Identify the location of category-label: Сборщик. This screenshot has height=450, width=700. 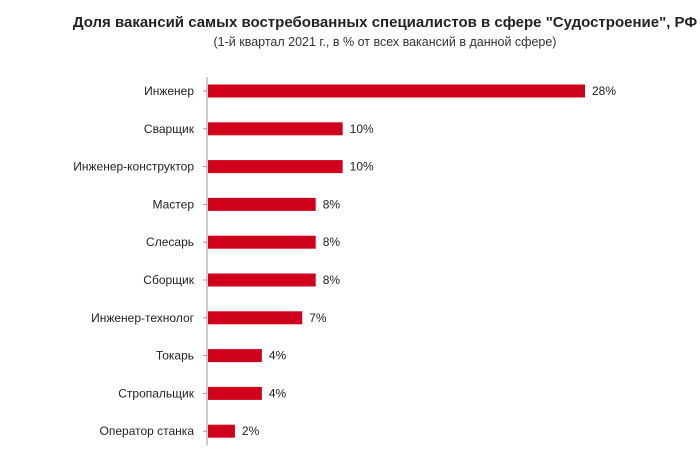
(168, 280).